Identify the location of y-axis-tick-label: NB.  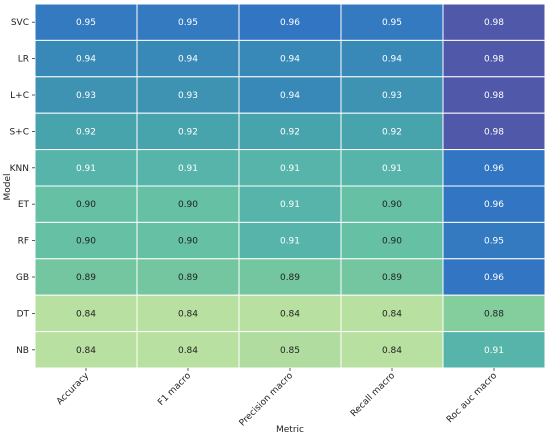
(22, 351).